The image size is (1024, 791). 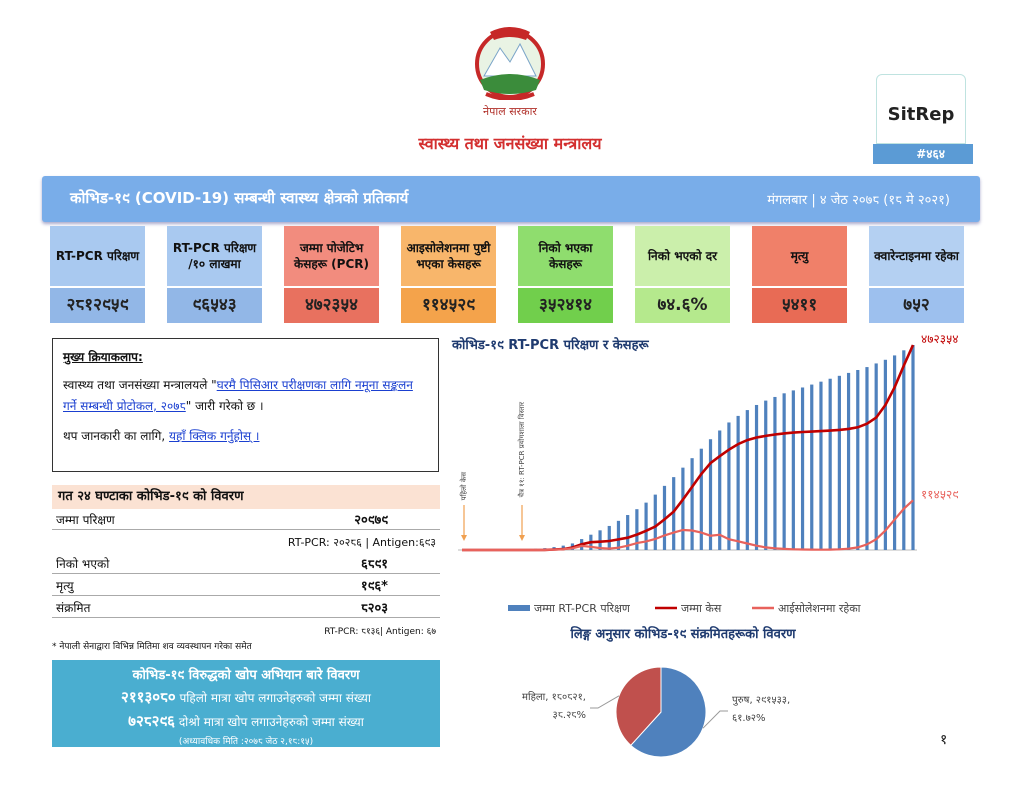 I want to click on last-24h-title: गत २४ घण्टाका कोभिड-१९ को विवरण, so click(x=246, y=497).